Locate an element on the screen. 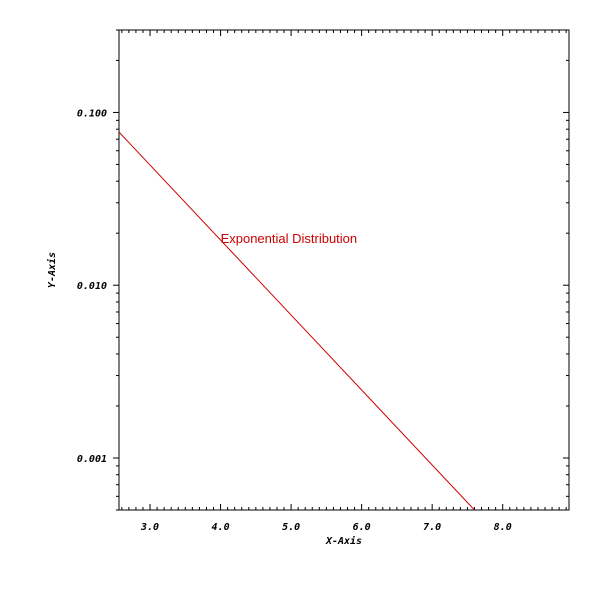 The height and width of the screenshot is (600, 600). y-tick-label: 0.001 is located at coordinates (92, 459).